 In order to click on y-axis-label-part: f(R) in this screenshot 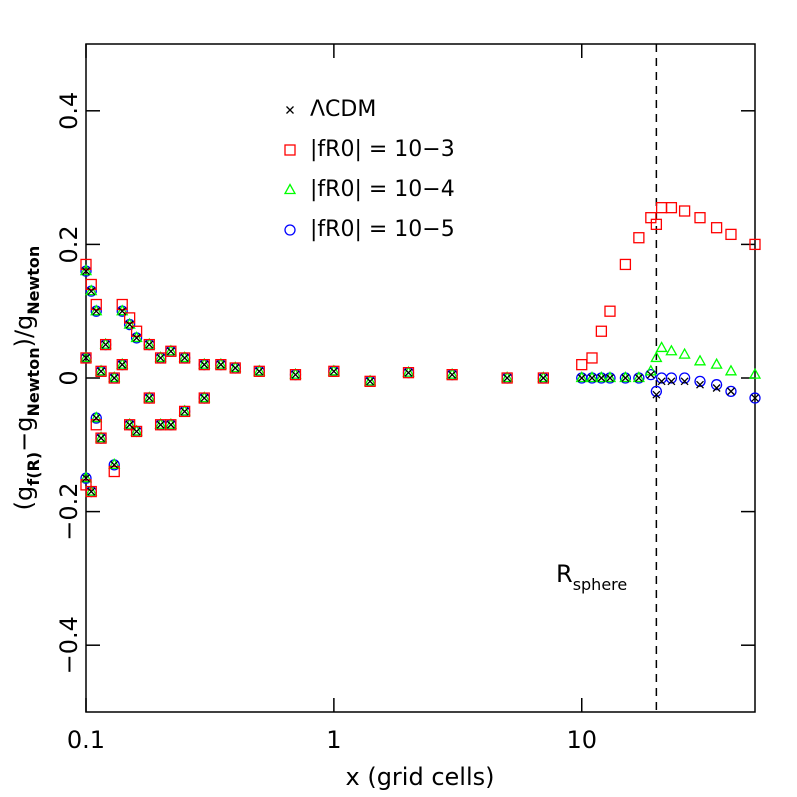, I will do `click(33, 469)`.